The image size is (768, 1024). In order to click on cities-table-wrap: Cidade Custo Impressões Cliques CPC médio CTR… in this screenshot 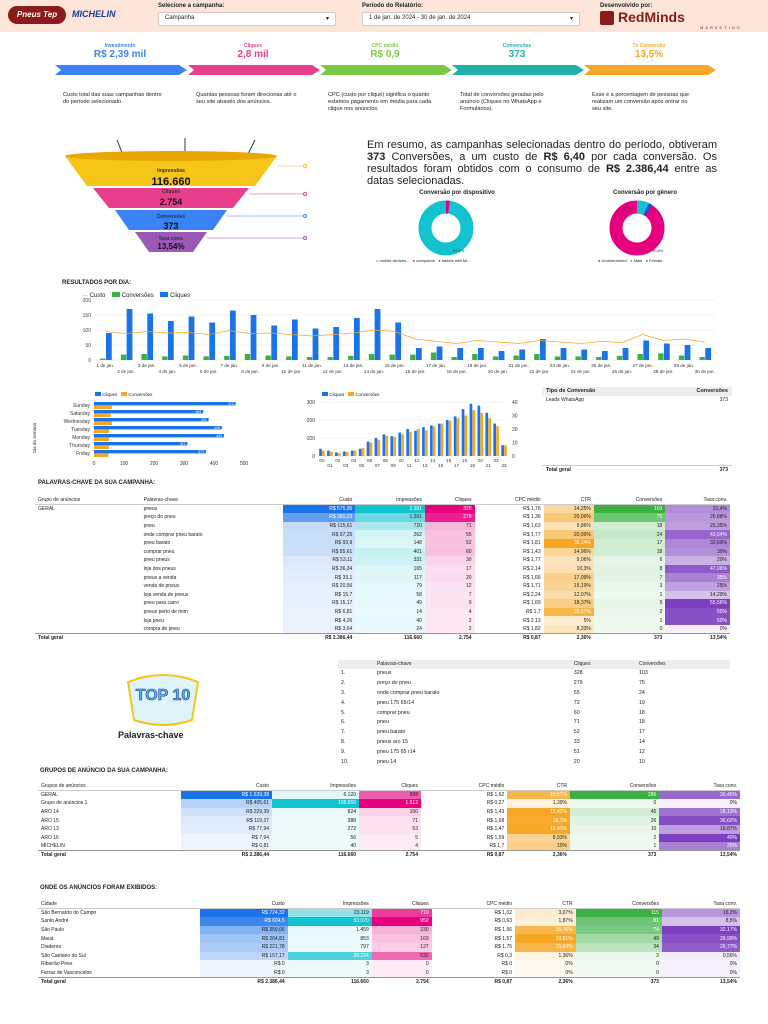, I will do `click(389, 943)`.